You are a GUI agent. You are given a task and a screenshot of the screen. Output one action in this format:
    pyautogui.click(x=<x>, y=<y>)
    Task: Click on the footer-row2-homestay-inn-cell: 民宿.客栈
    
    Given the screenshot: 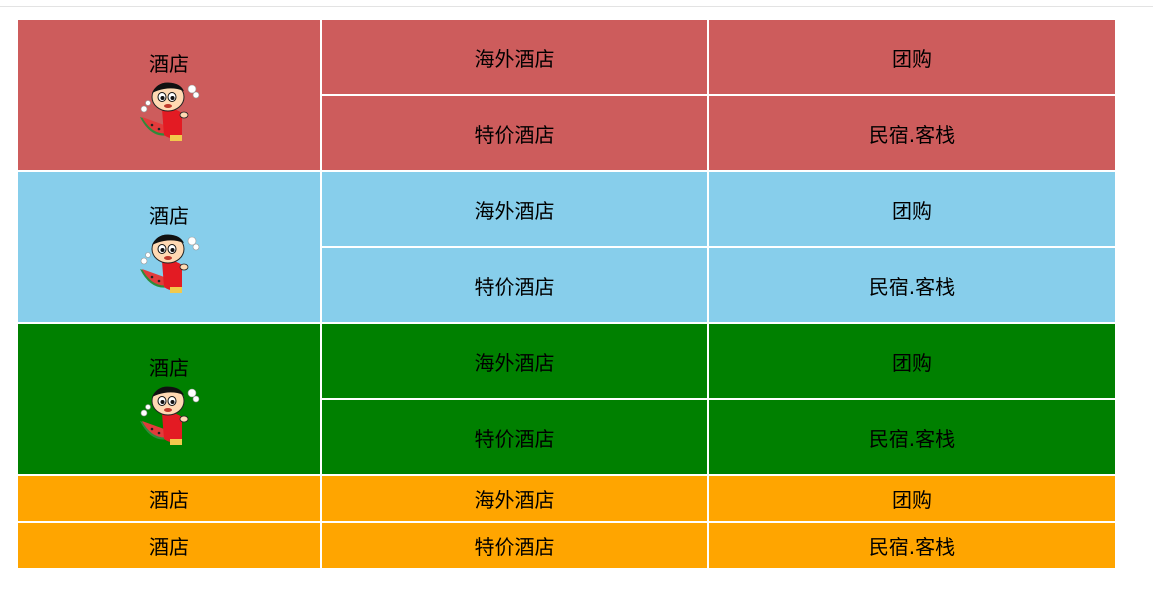 What is the action you would take?
    pyautogui.click(x=912, y=545)
    